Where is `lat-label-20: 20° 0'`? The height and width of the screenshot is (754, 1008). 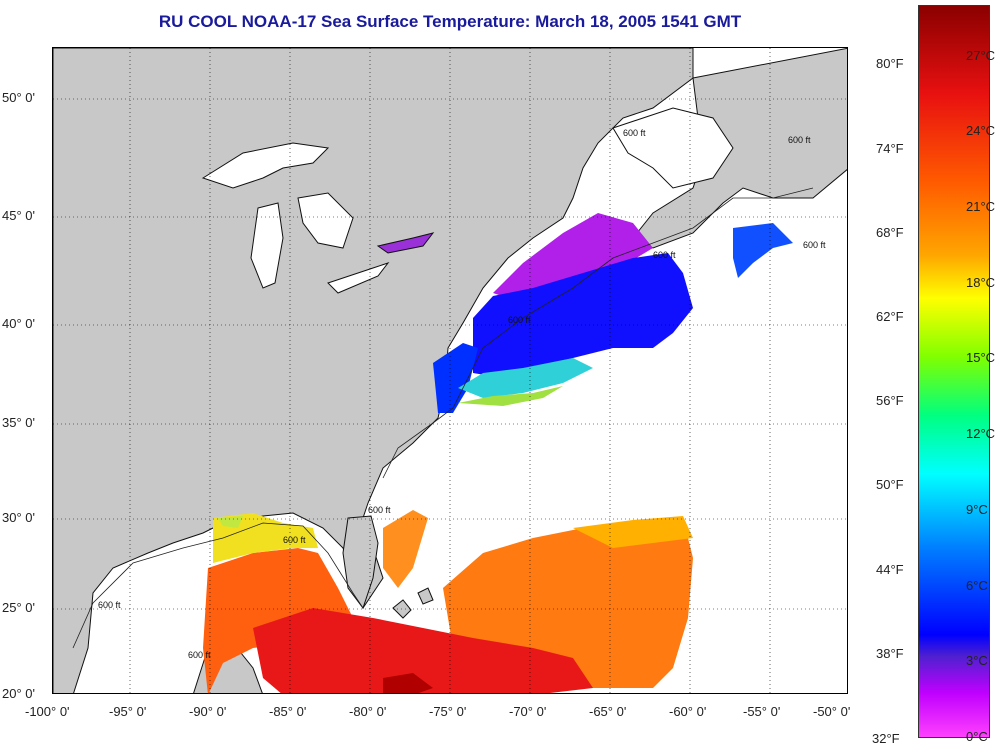
lat-label-20: 20° 0' is located at coordinates (18, 693).